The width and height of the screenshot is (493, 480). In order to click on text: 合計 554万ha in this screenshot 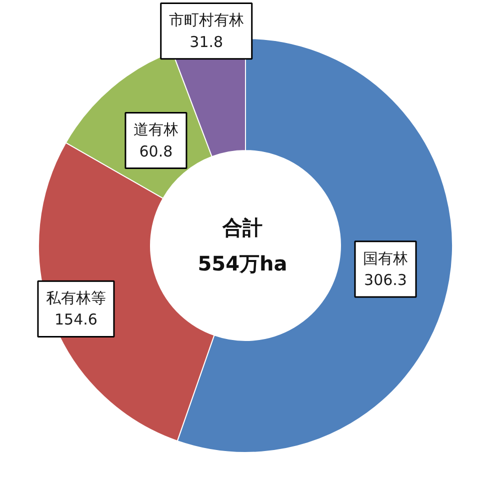, I will do `click(243, 246)`.